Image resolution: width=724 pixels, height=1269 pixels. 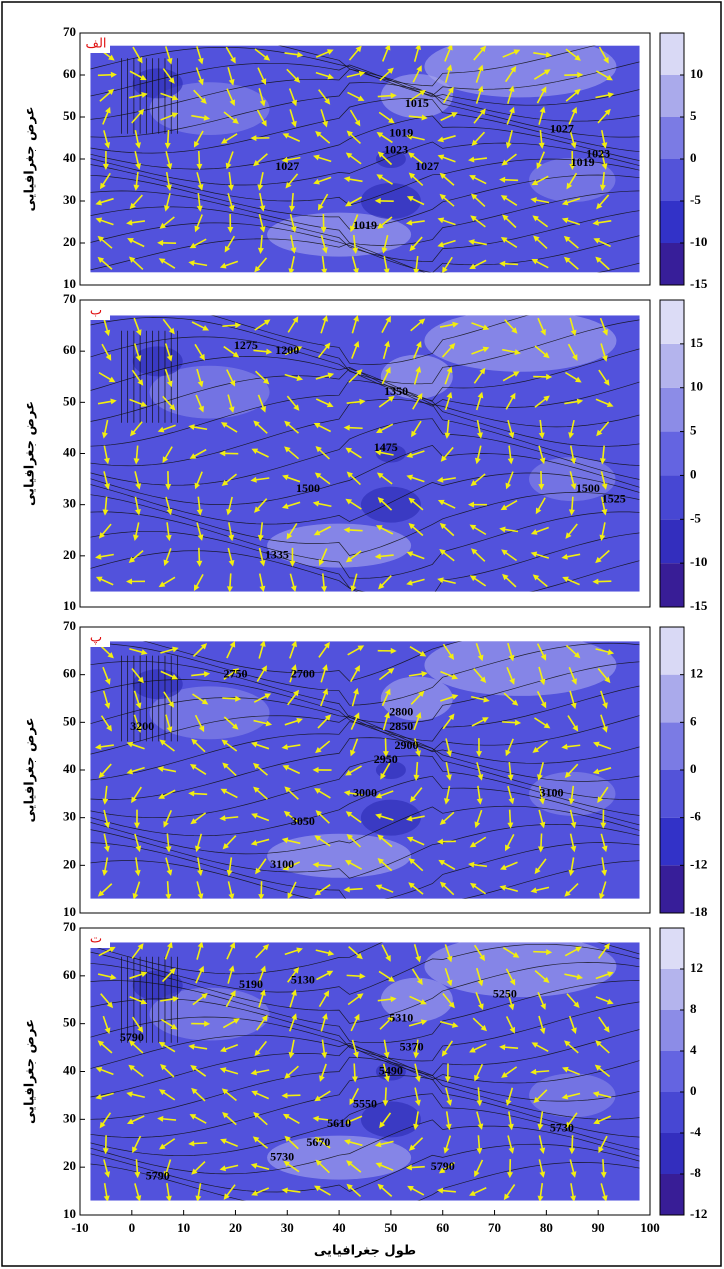 I want to click on panel-label: ت, so click(x=96, y=939).